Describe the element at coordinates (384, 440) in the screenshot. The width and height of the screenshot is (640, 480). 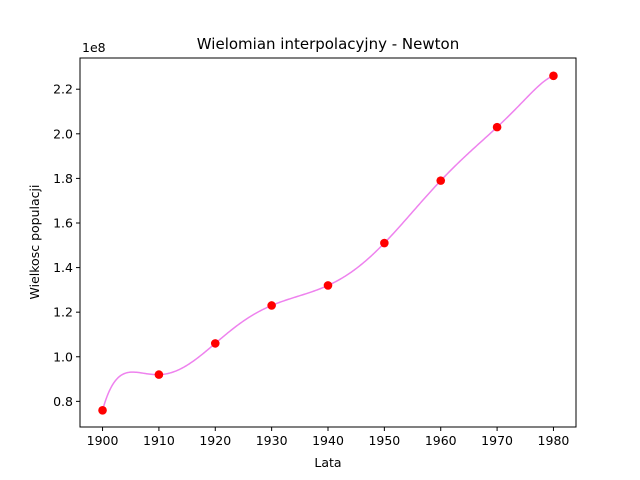
I see `x-tick-label: 1950` at that location.